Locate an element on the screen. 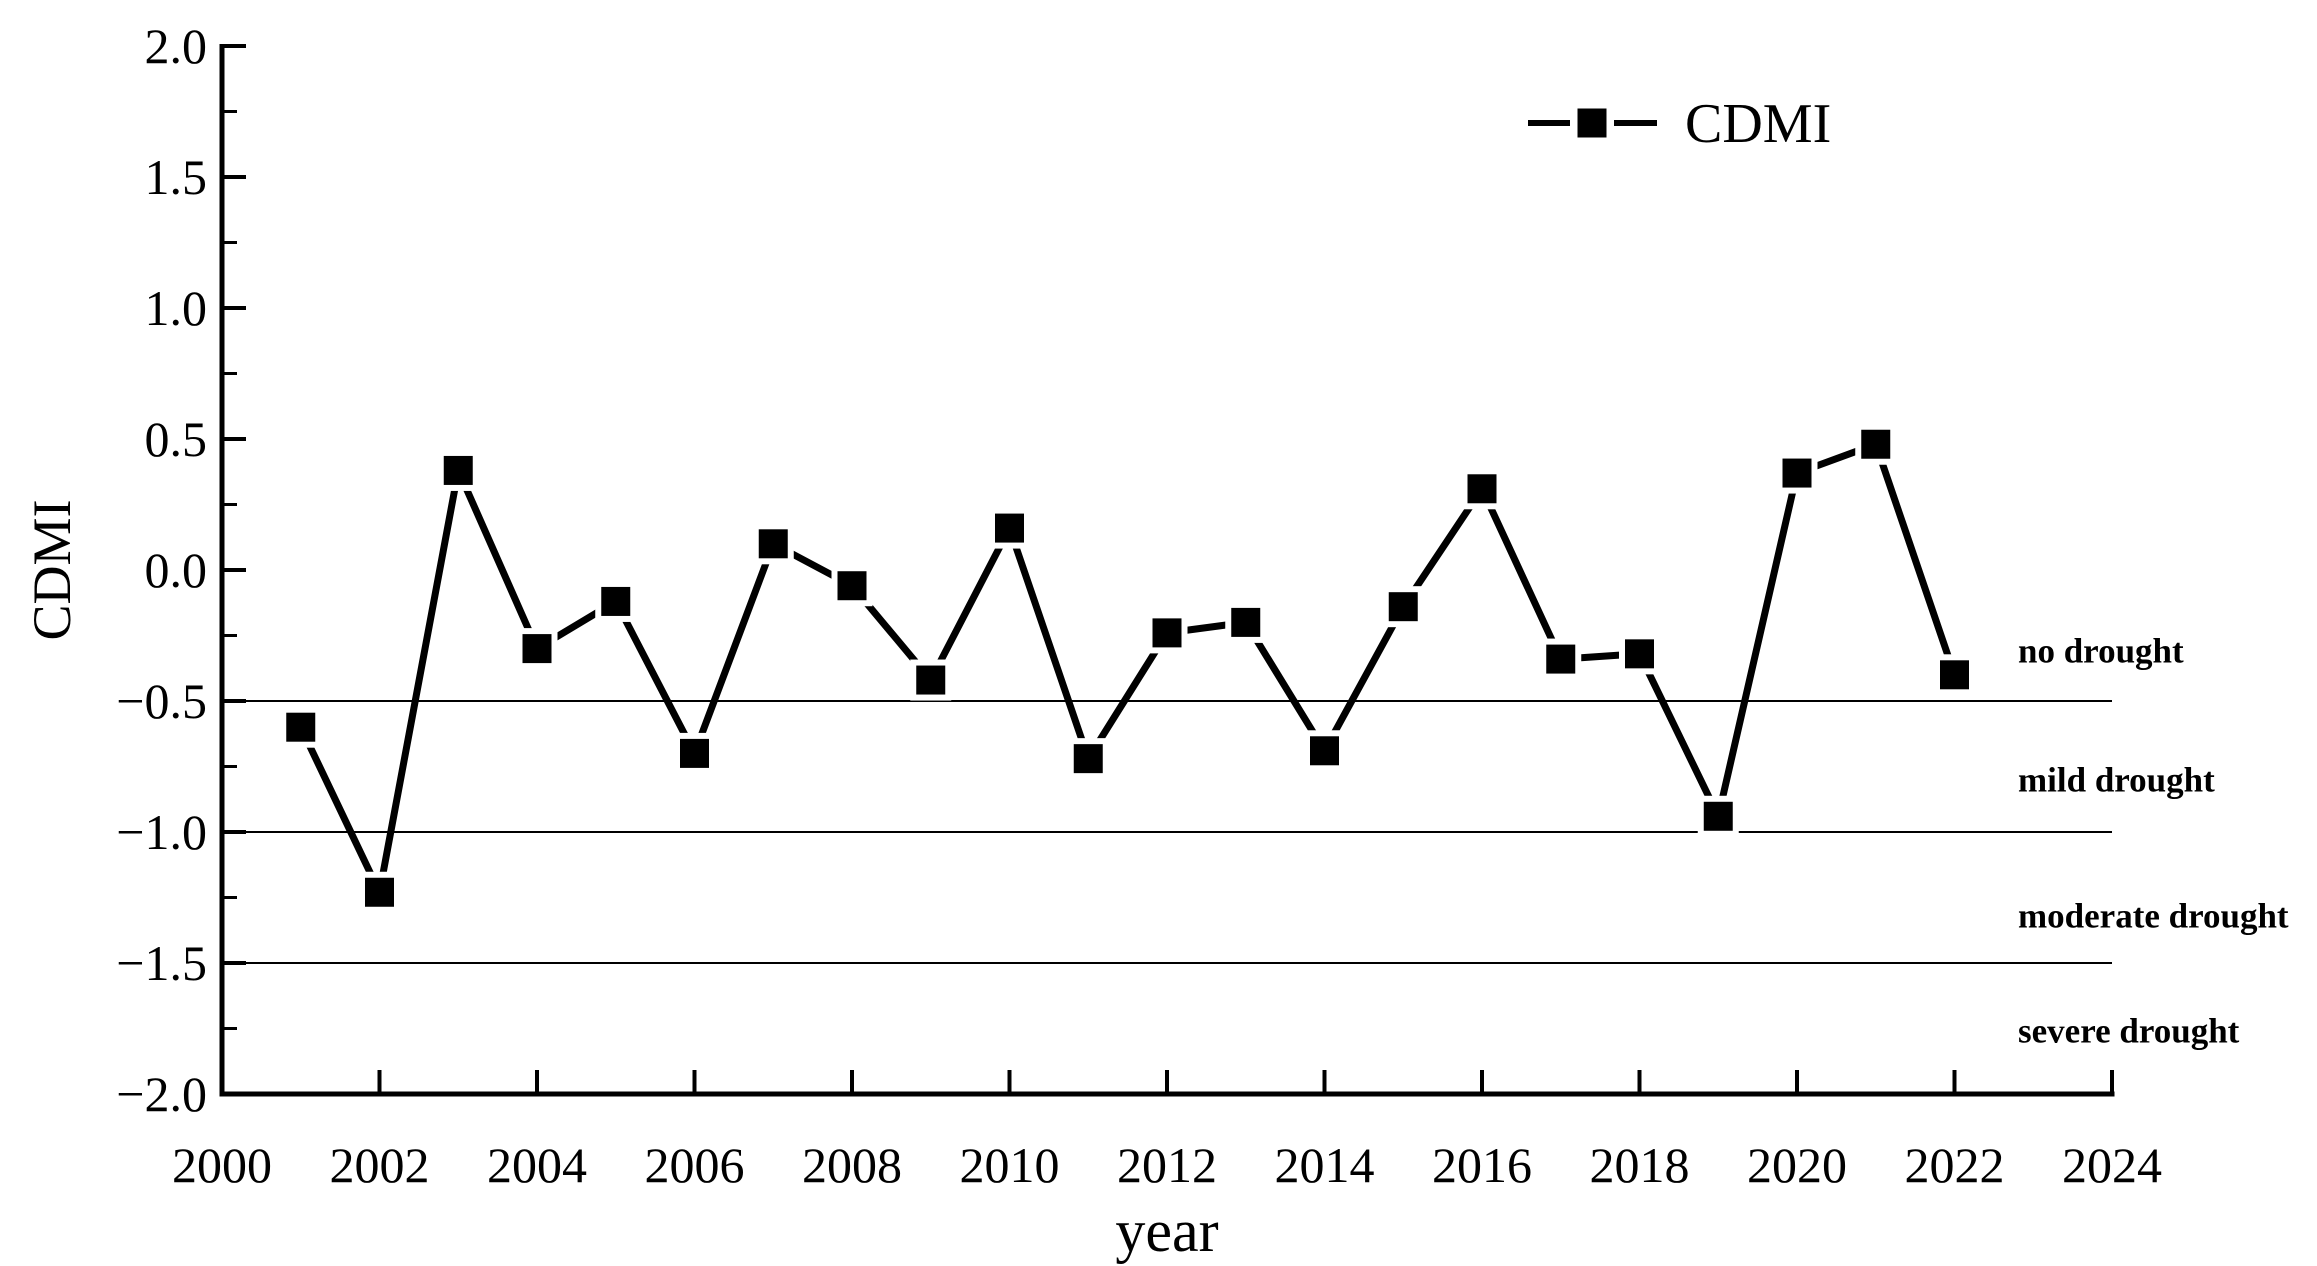 The height and width of the screenshot is (1266, 2317). x-tick-label: 2012 is located at coordinates (1167, 1165).